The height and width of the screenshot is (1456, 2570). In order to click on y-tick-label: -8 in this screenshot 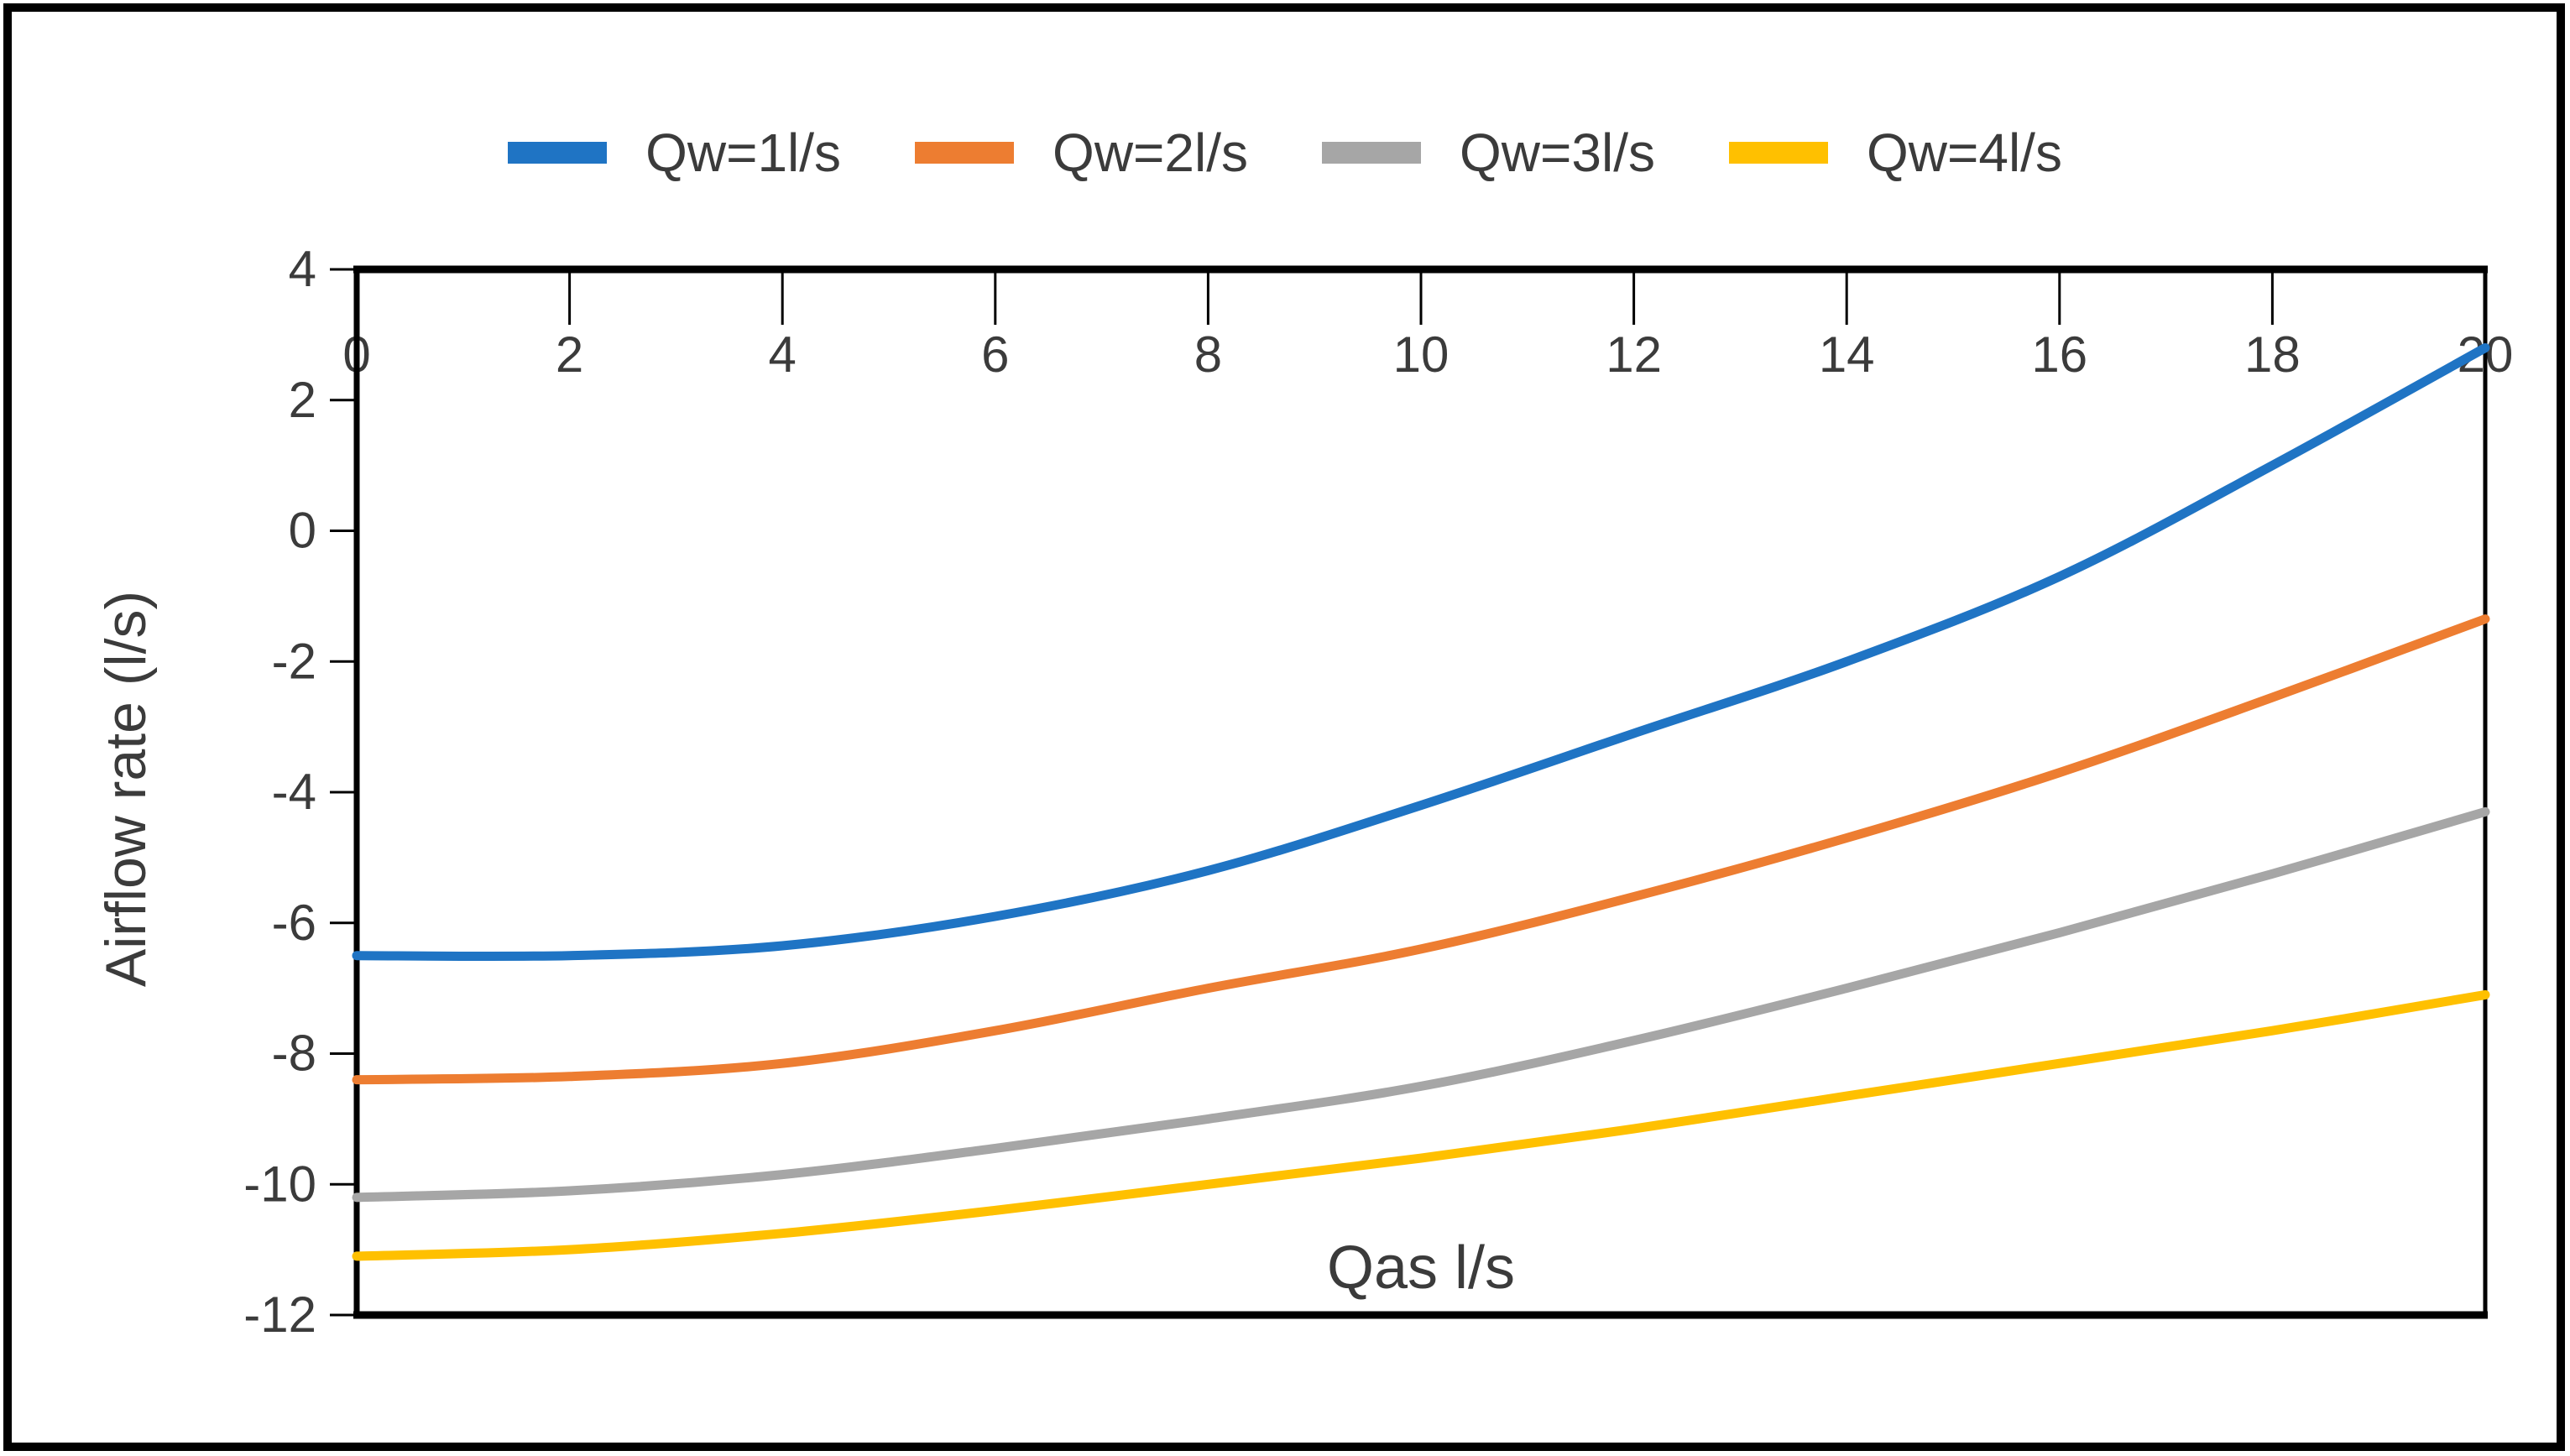, I will do `click(294, 1053)`.